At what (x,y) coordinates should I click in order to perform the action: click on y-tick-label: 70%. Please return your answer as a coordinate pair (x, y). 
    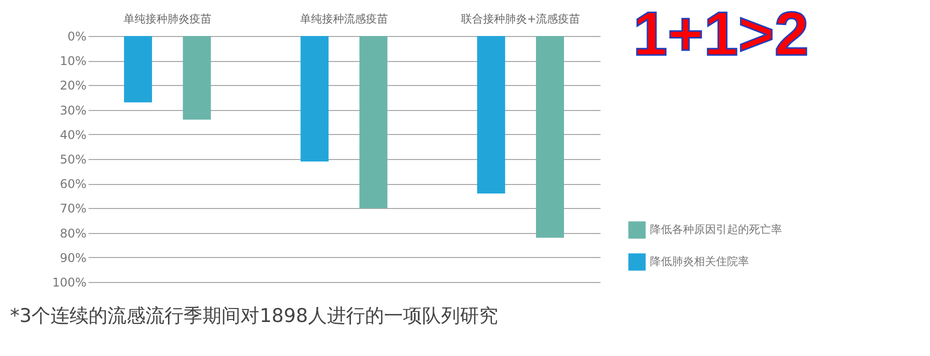
    Looking at the image, I should click on (73, 209).